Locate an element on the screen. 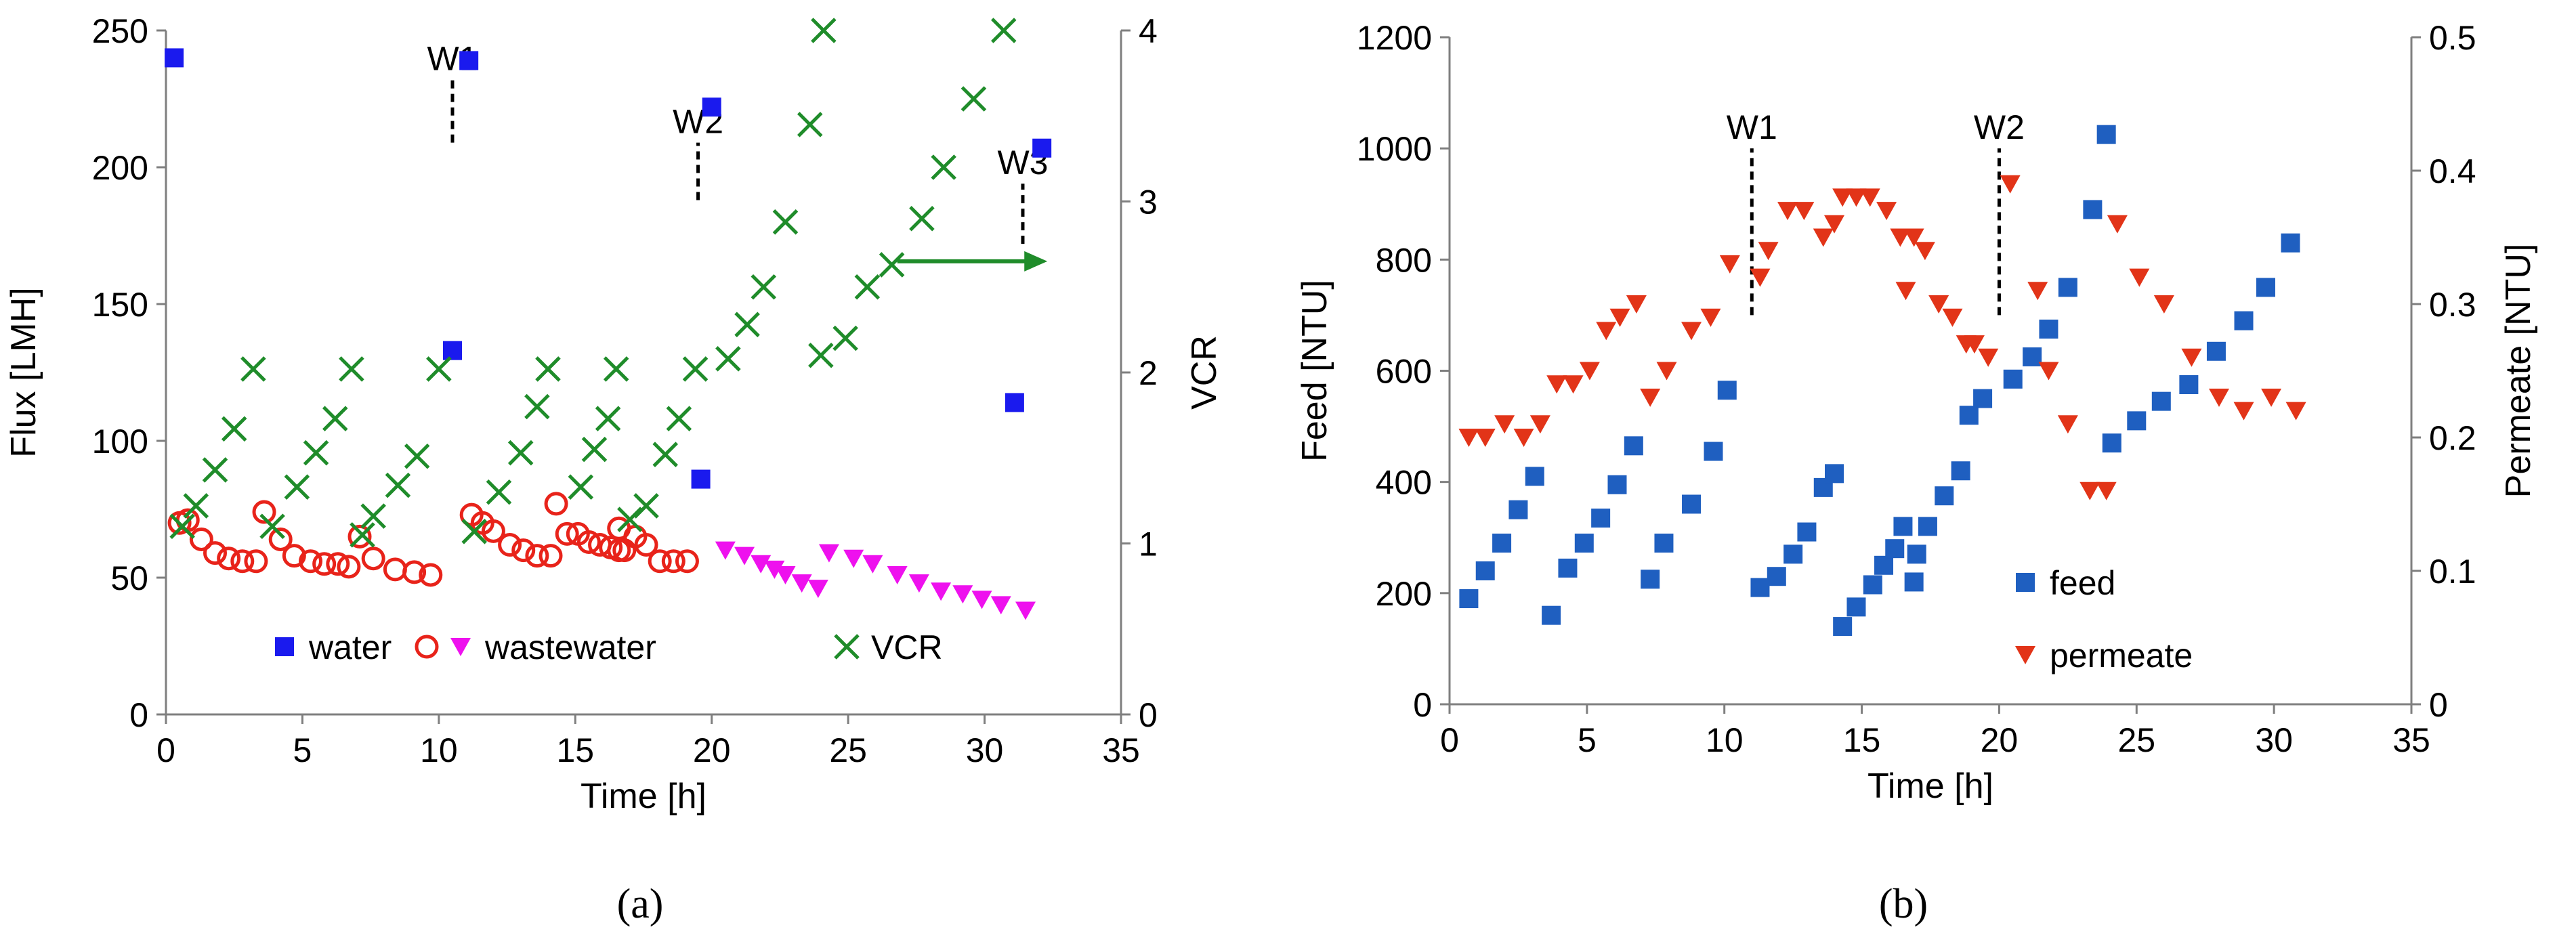 This screenshot has width=2576, height=944. y-tick-label: 400 is located at coordinates (1404, 483).